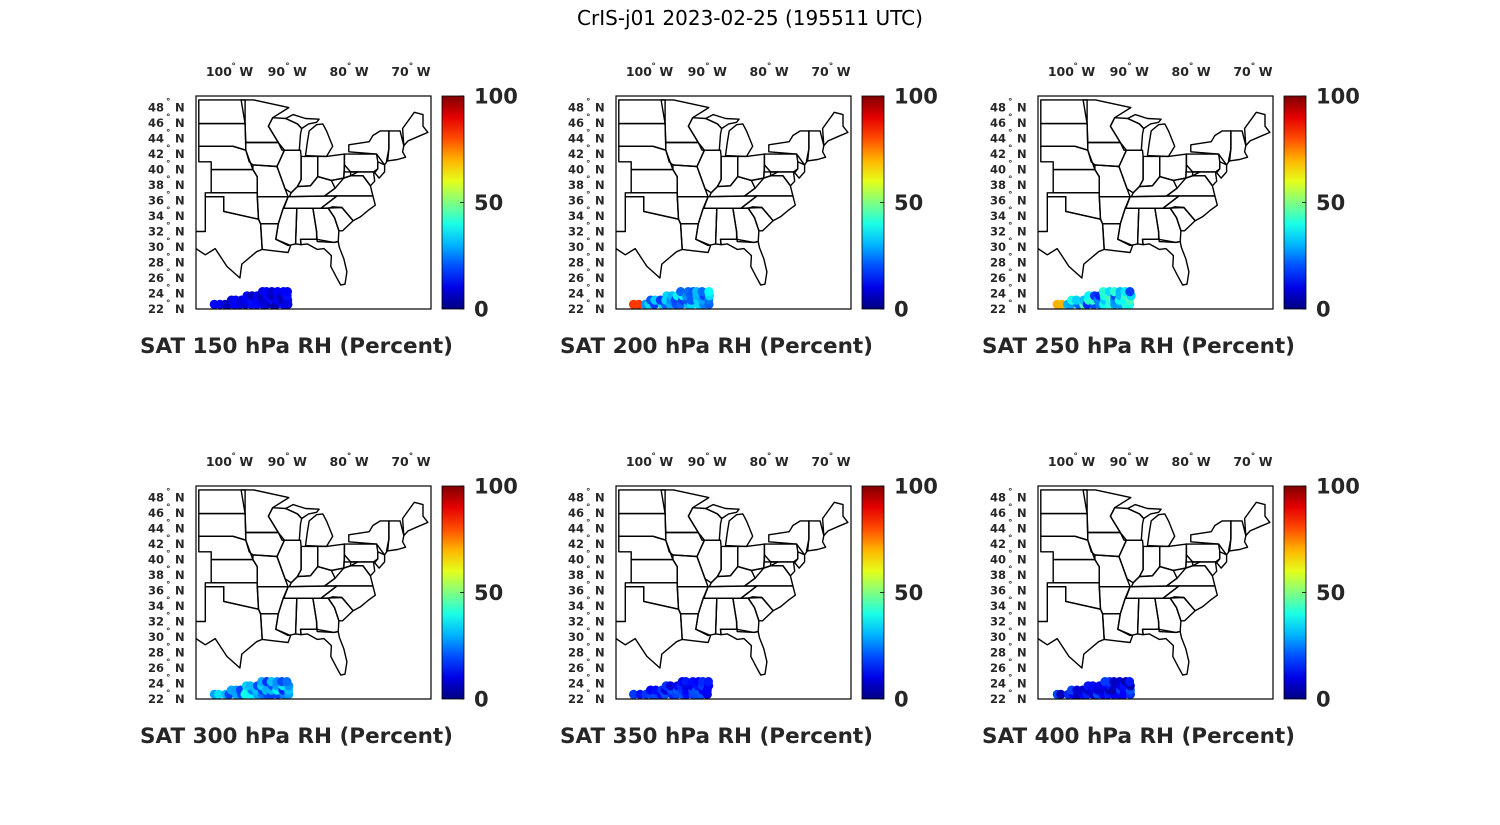 This screenshot has height=825, width=1500. Describe the element at coordinates (156, 560) in the screenshot. I see `lat-tick-label: 40` at that location.